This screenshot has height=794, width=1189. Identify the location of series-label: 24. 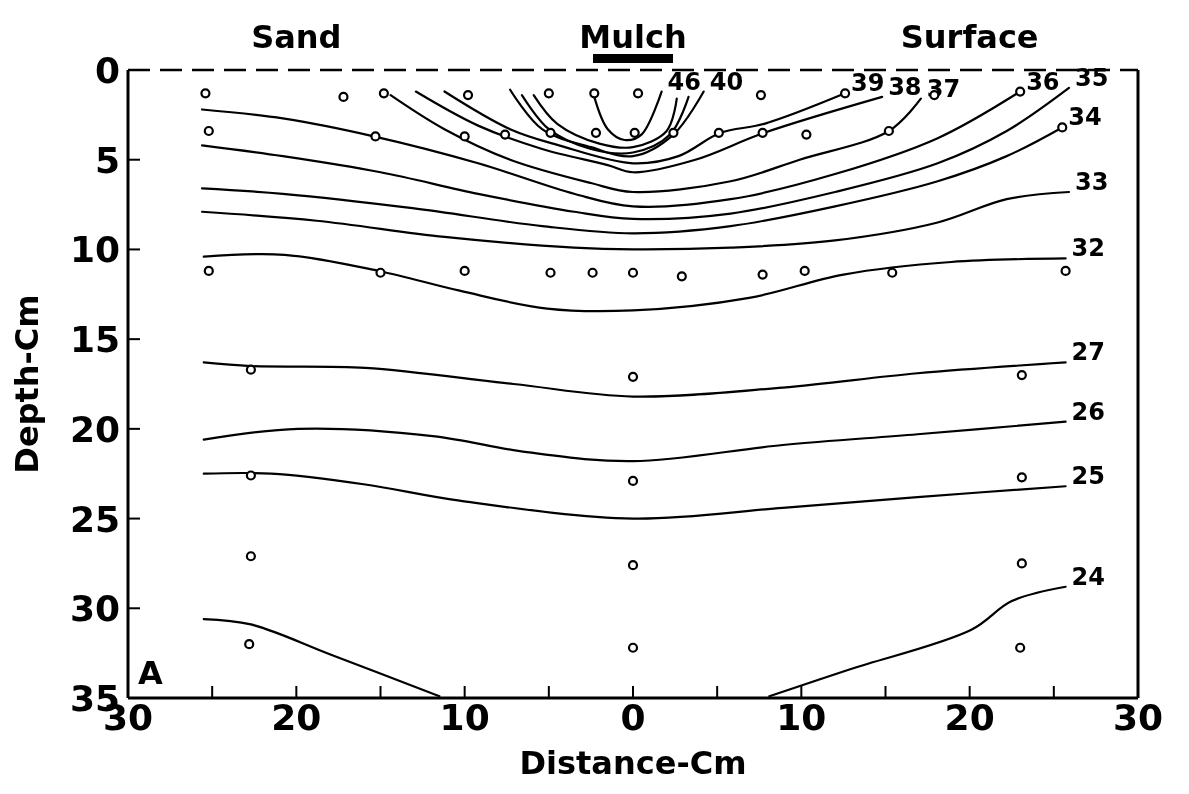
(1088, 576).